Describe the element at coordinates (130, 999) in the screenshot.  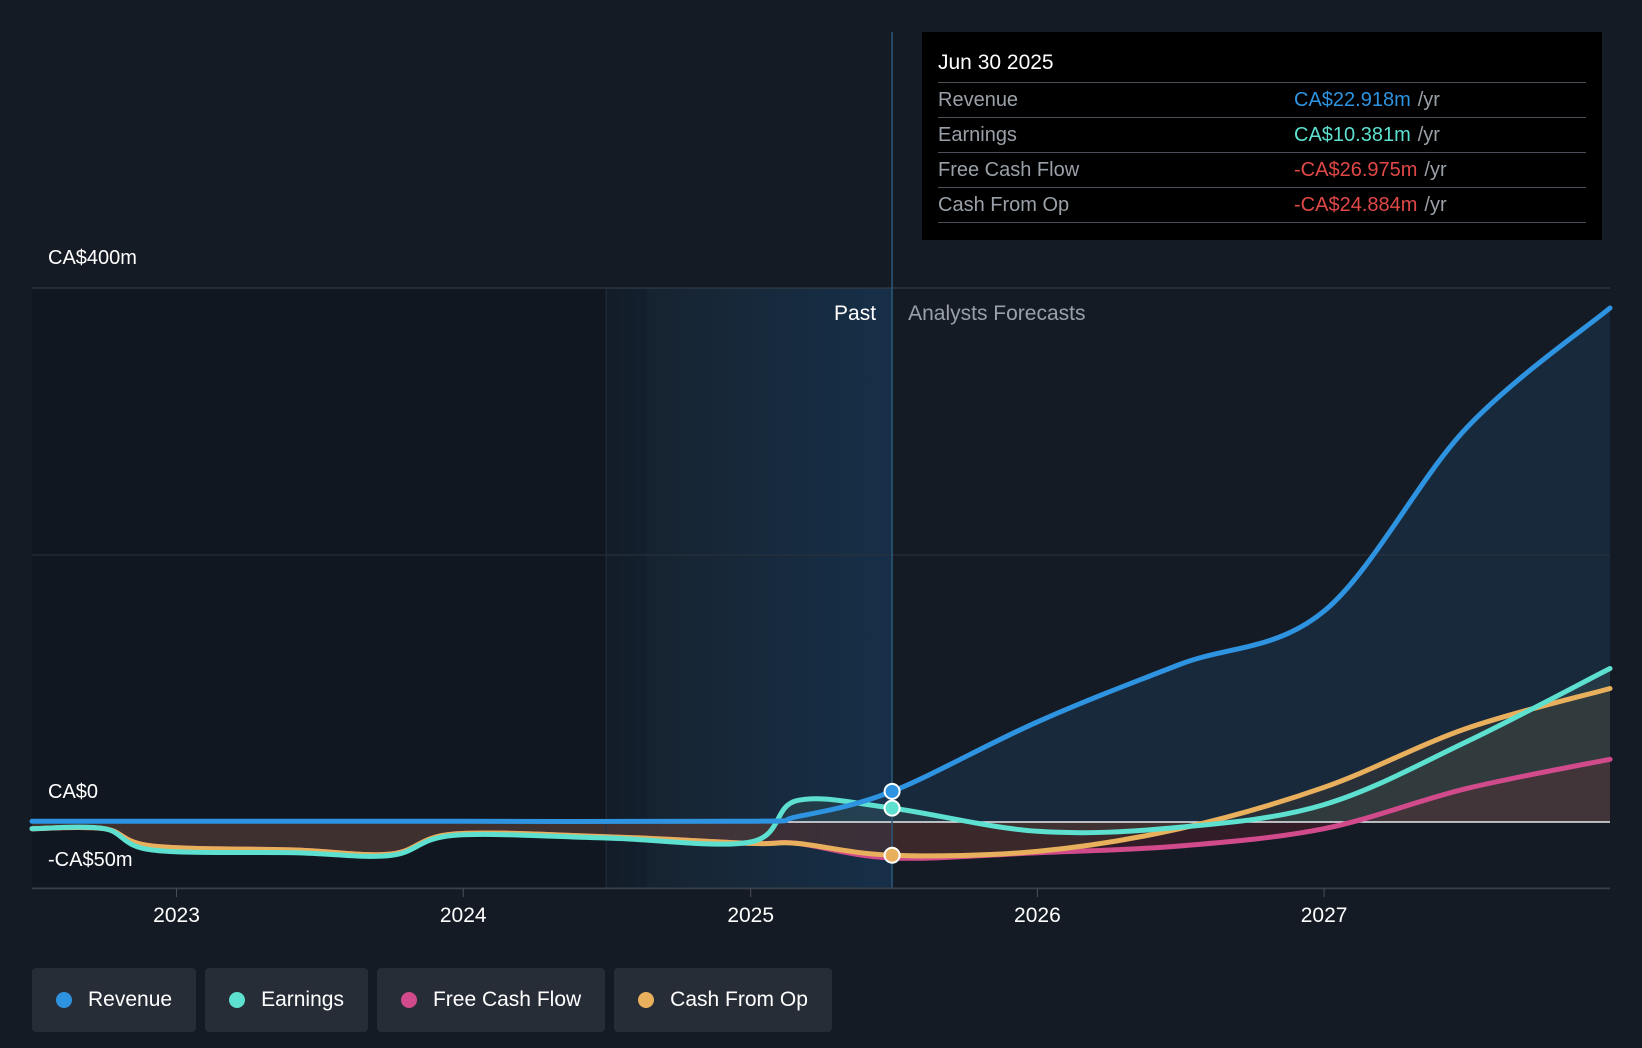
I see `legend-label: Revenue` at that location.